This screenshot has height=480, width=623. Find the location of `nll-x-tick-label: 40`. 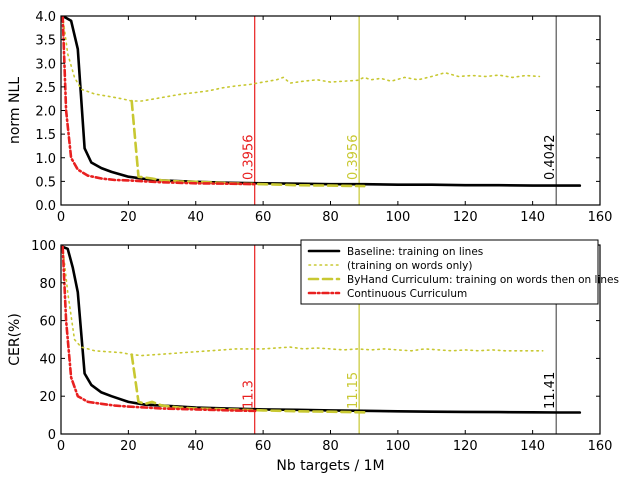

nll-x-tick-label: 40 is located at coordinates (195, 217).